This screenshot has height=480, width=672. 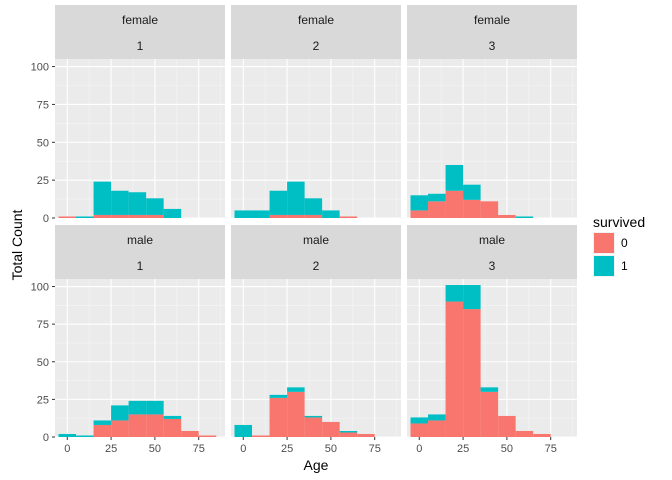 What do you see at coordinates (624, 243) in the screenshot?
I see `legend-label-0: 0` at bounding box center [624, 243].